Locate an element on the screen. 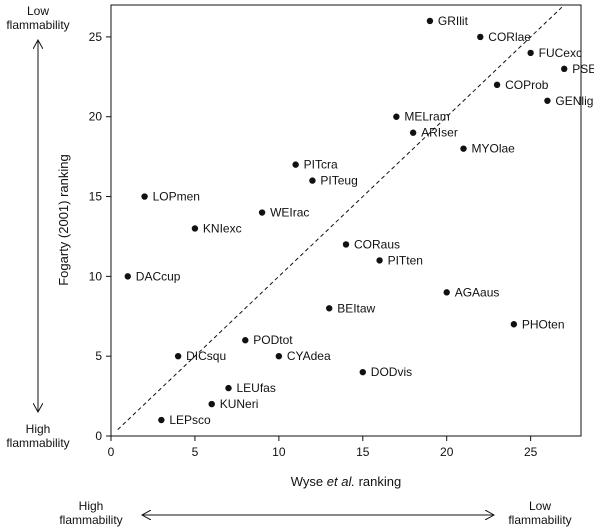 The width and height of the screenshot is (594, 529). y-tick-label: 5 is located at coordinates (98, 356).